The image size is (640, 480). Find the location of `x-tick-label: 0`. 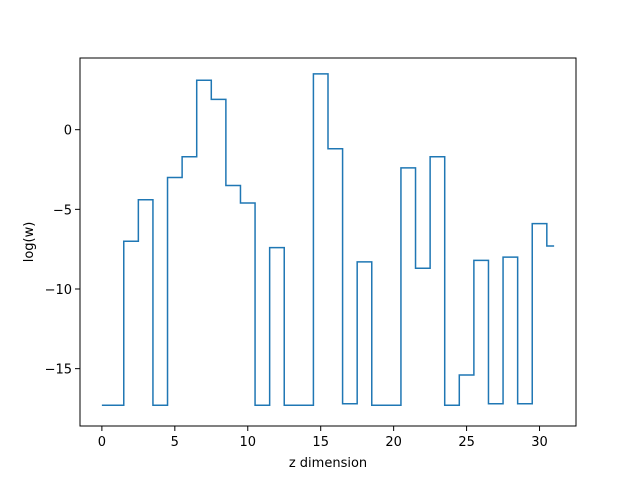

x-tick-label: 0 is located at coordinates (102, 442).